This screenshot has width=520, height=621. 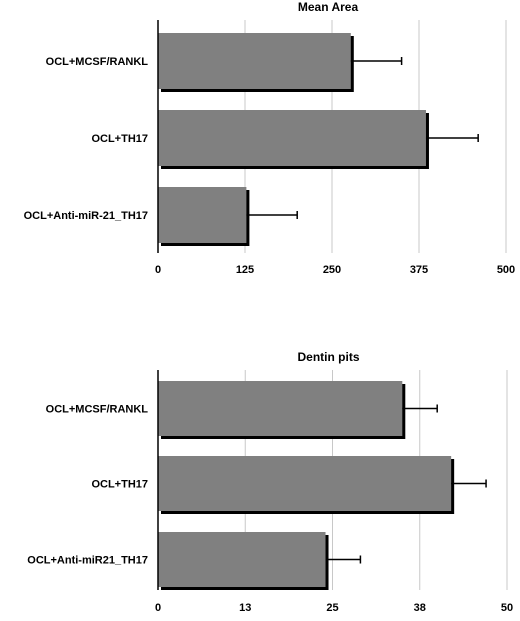 I want to click on chart-2-category-label-3: OCL+Anti-miR21_TH17, so click(x=87, y=561).